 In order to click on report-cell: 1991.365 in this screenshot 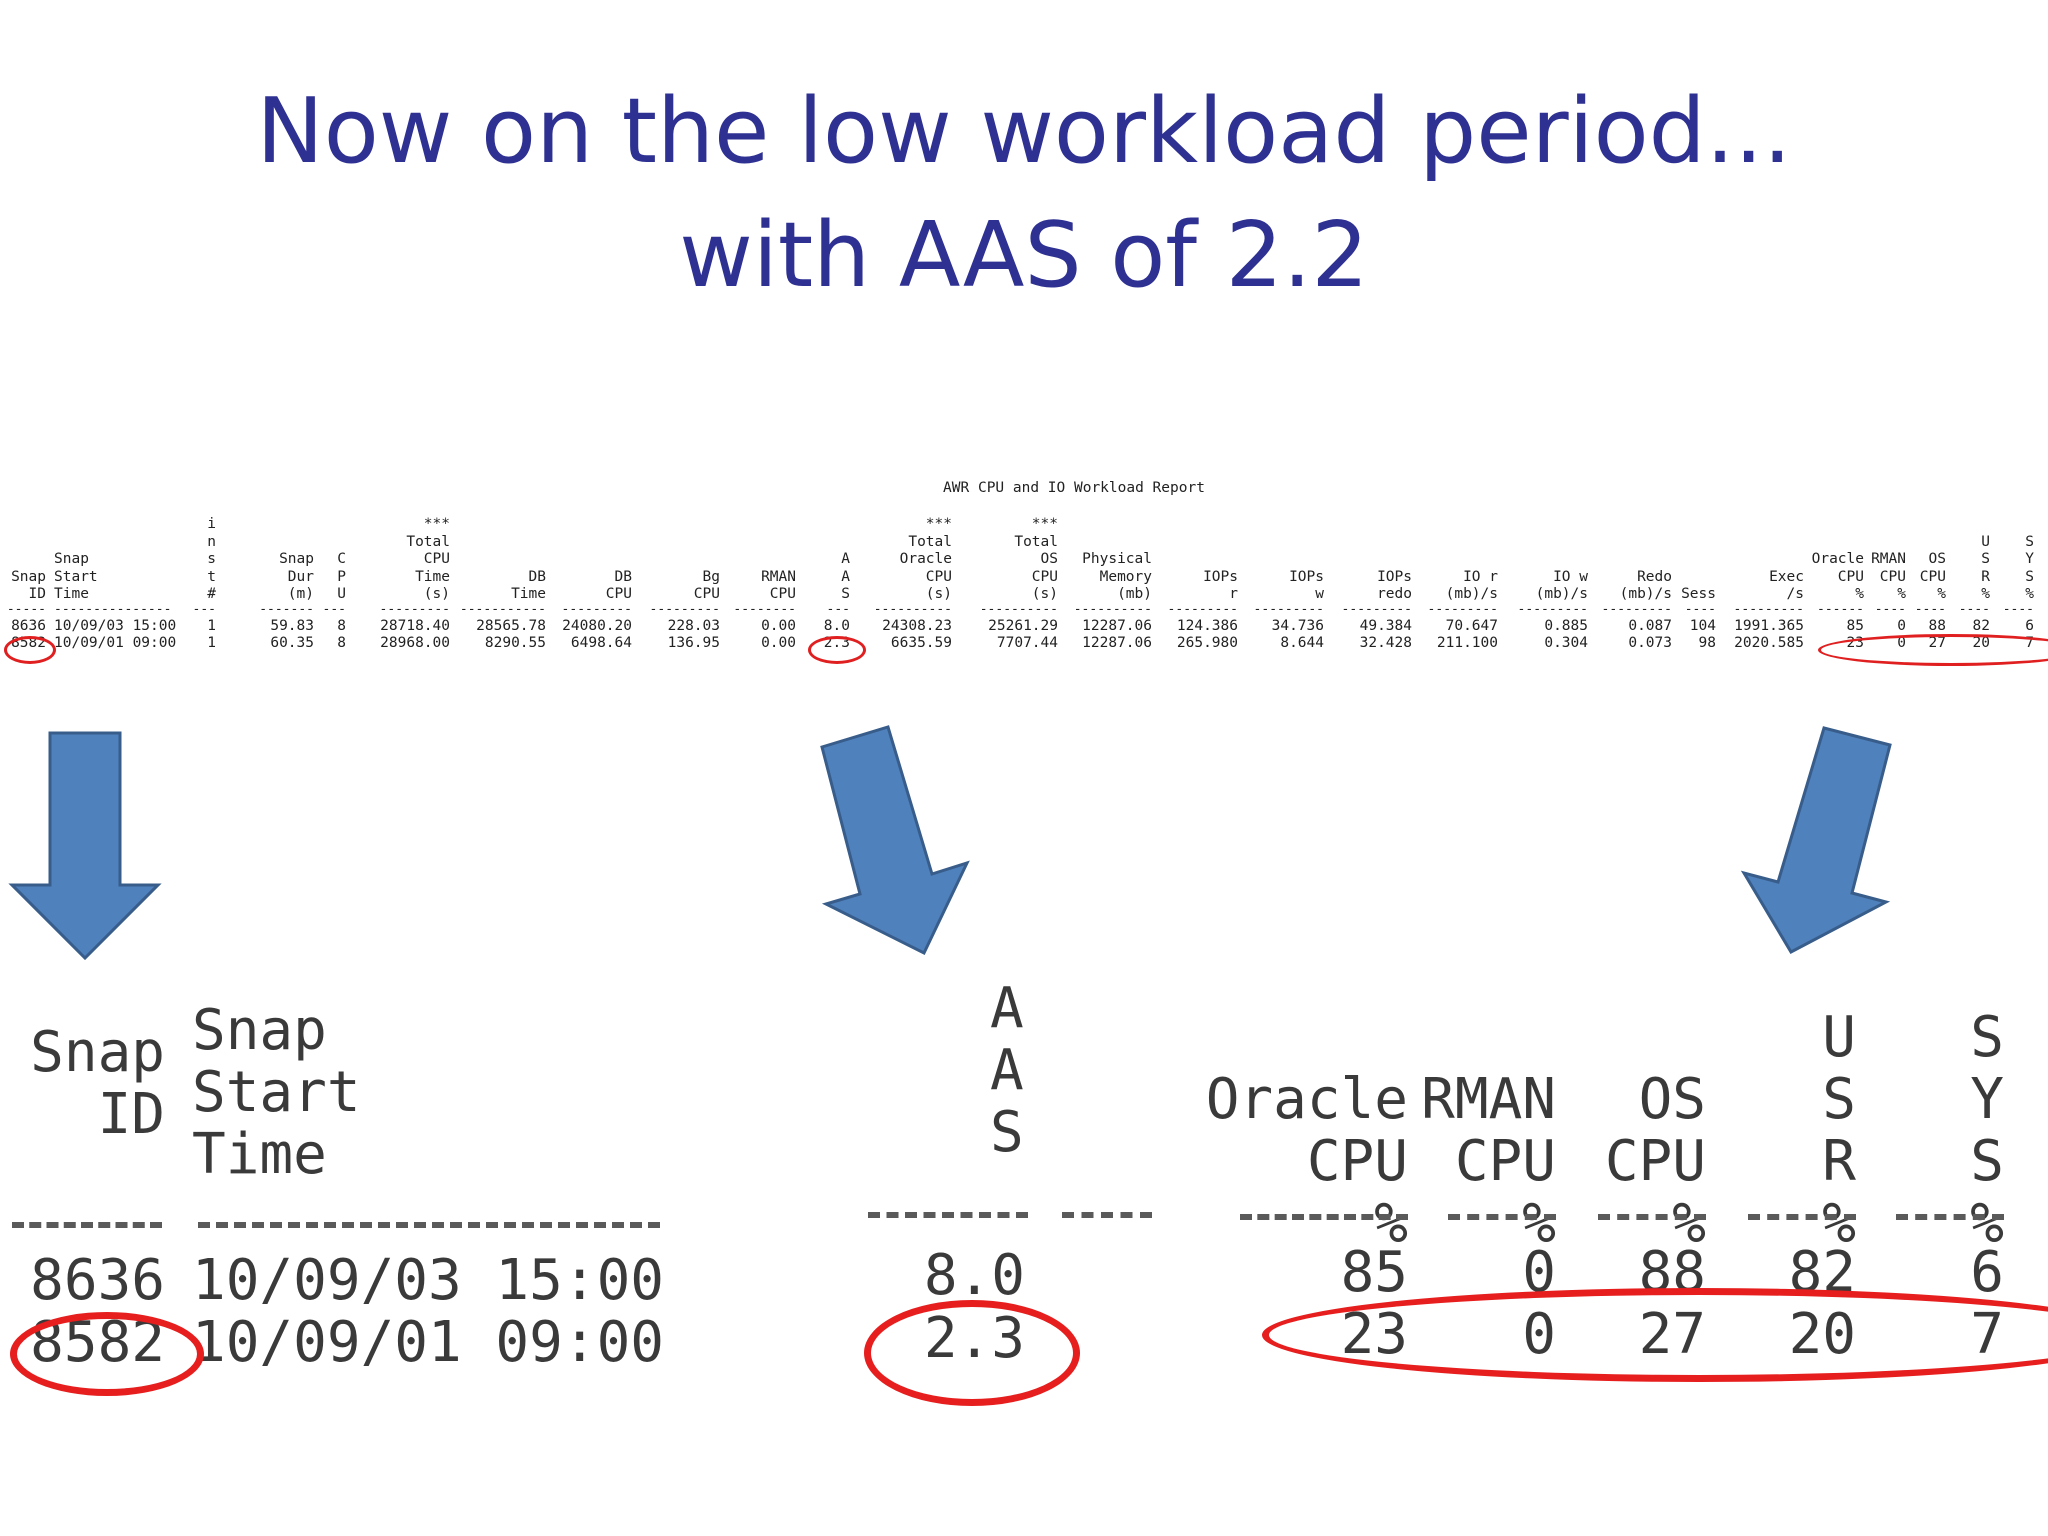, I will do `click(1769, 625)`.